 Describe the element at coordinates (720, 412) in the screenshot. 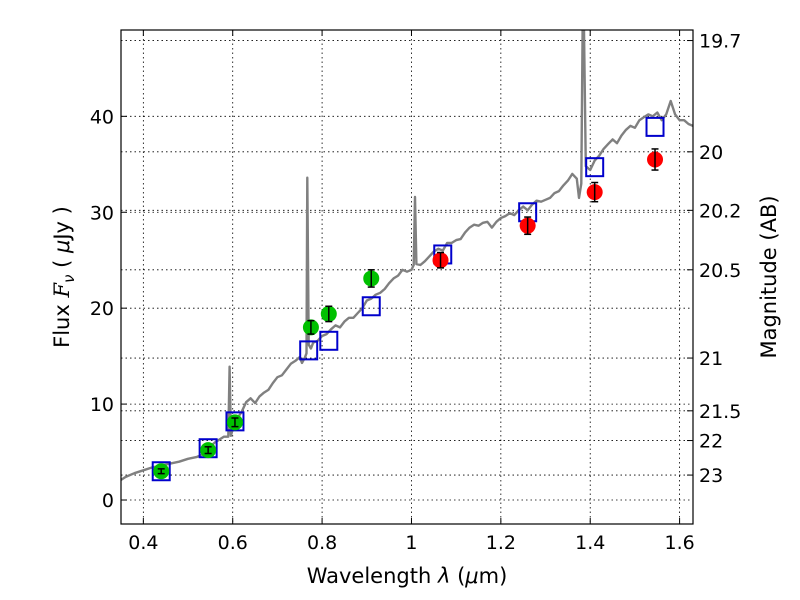

I see `y2-tick-label: 21.5` at that location.